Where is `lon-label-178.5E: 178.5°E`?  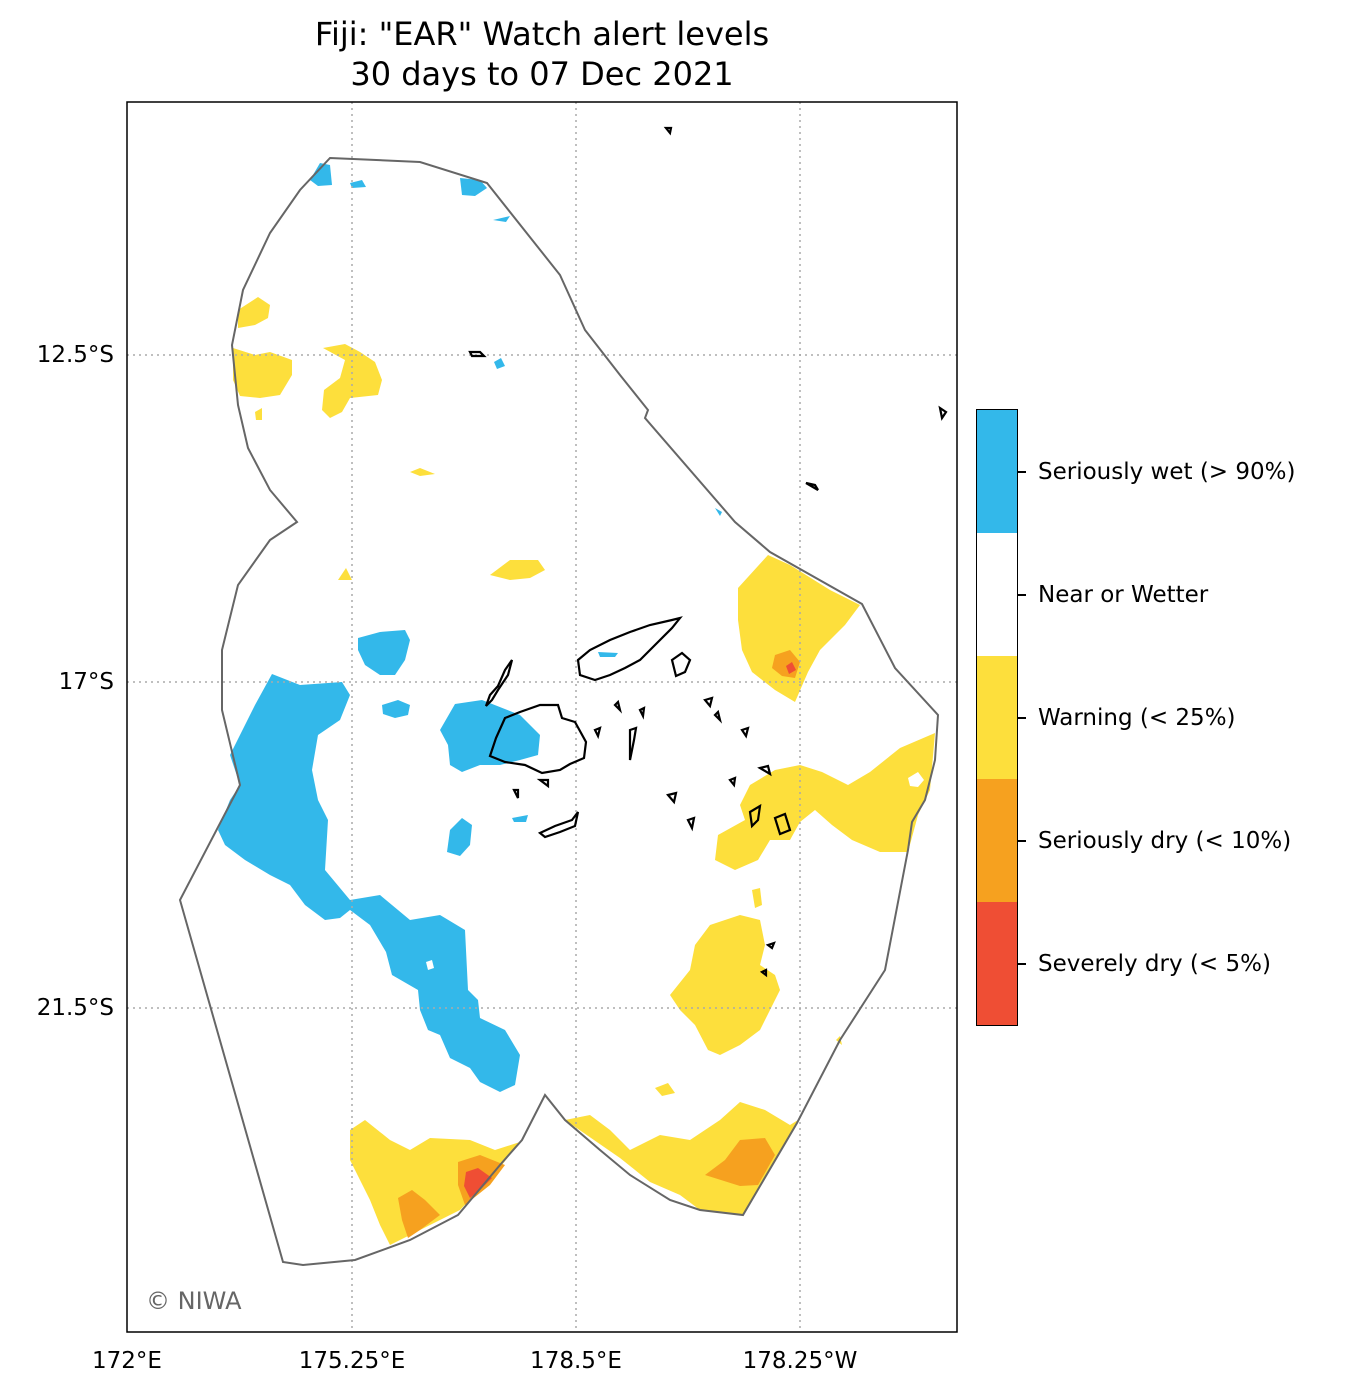
lon-label-178.5E: 178.5°E is located at coordinates (576, 1361).